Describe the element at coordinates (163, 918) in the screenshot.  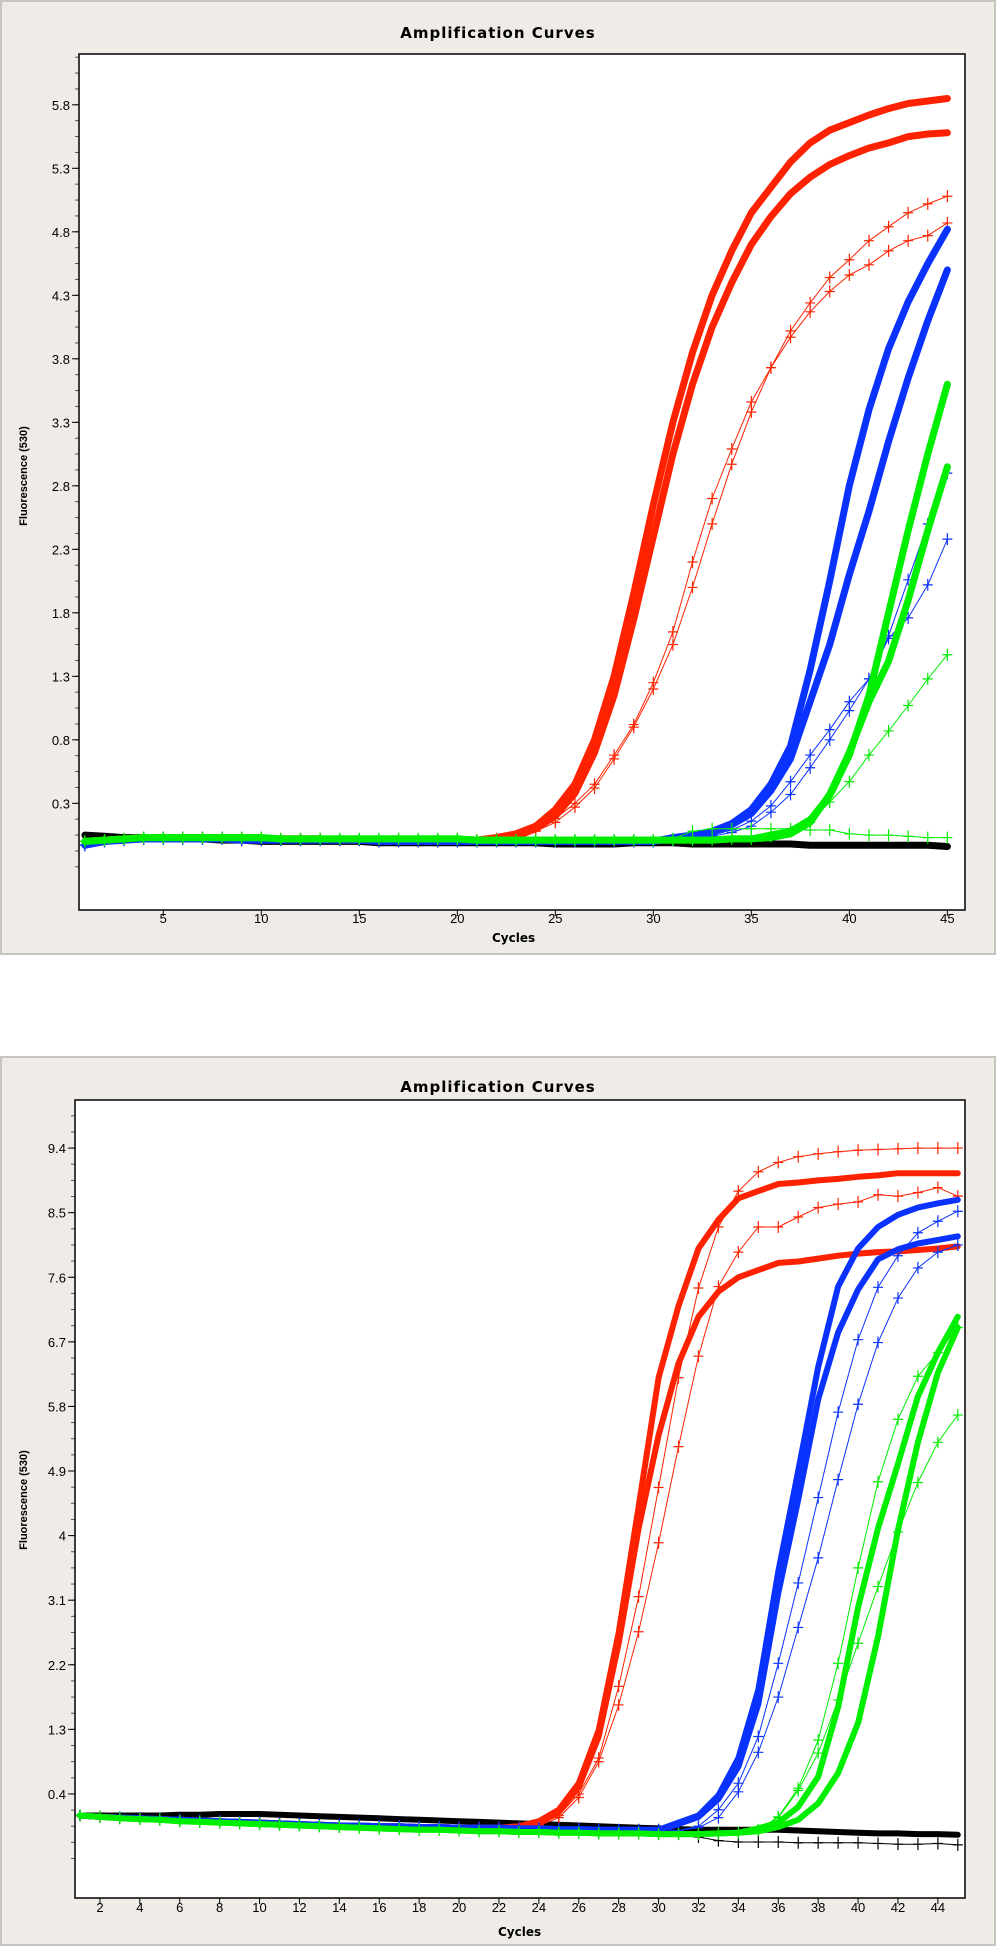
I see `x-tick-label: 5` at that location.